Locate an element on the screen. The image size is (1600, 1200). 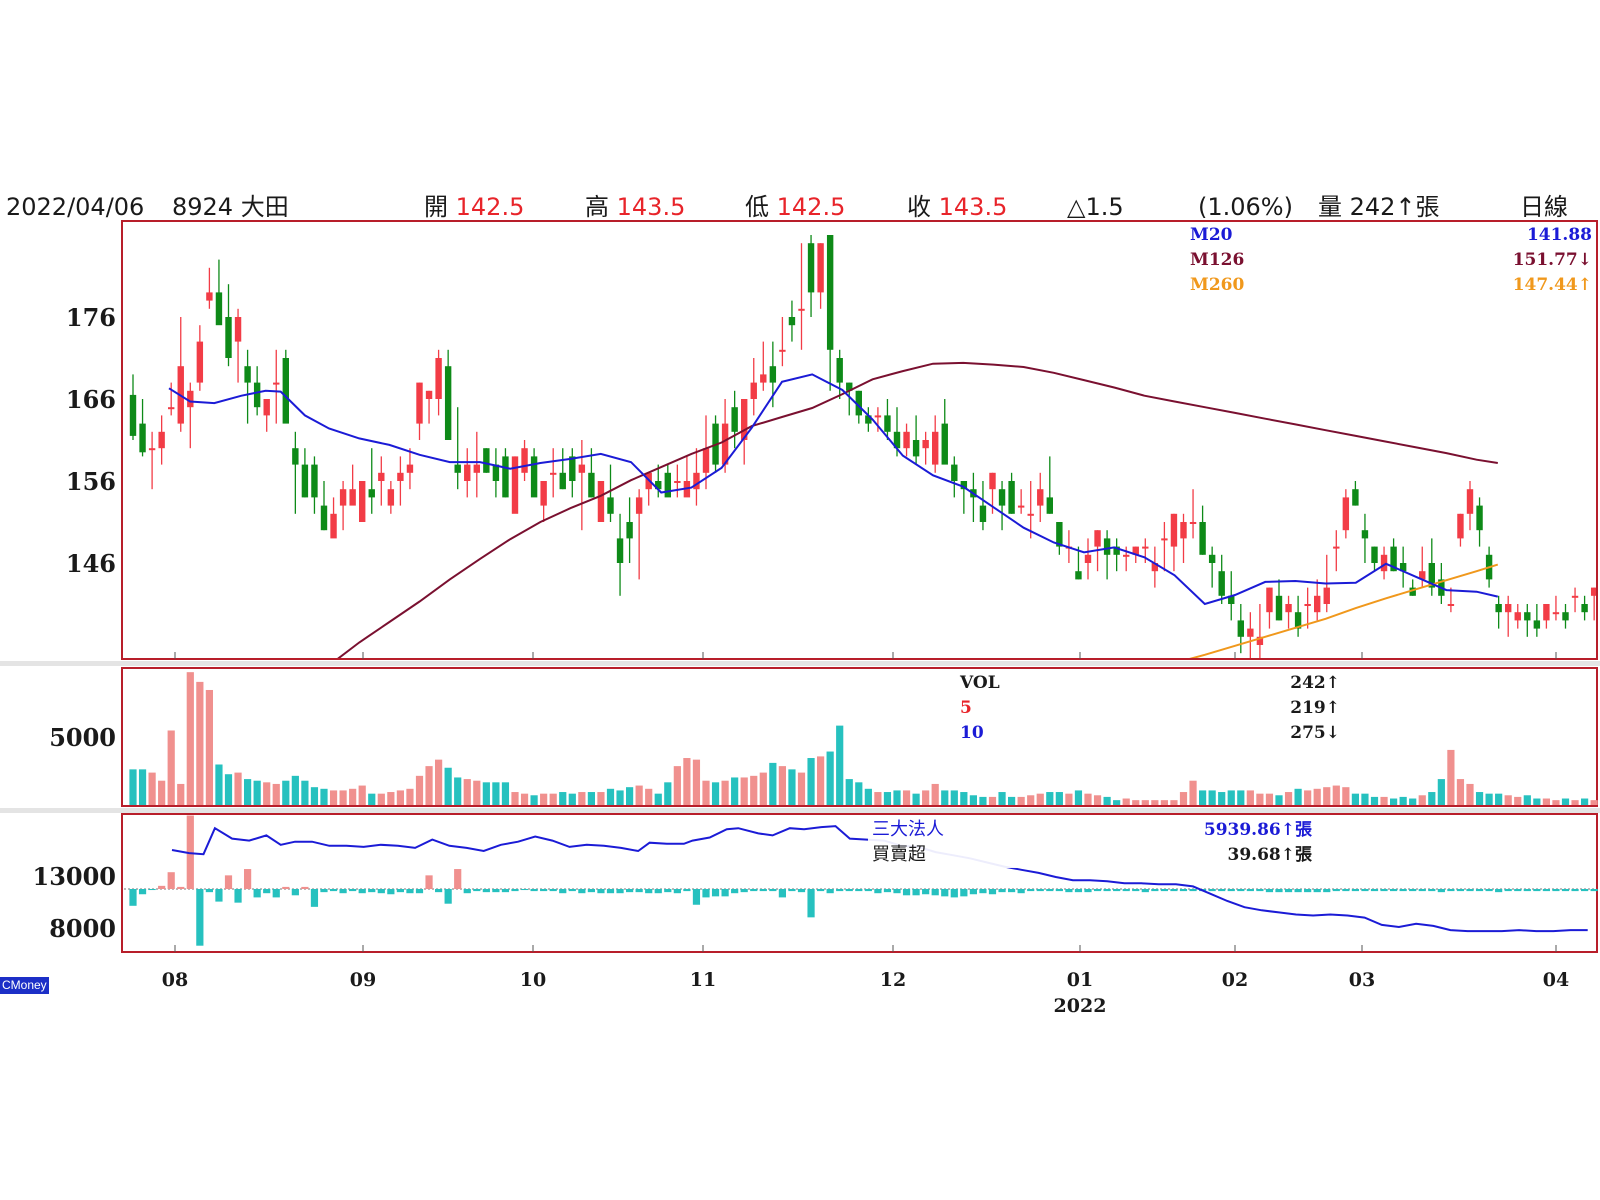
institutional-legend-label: 三大法人 is located at coordinates (908, 829).